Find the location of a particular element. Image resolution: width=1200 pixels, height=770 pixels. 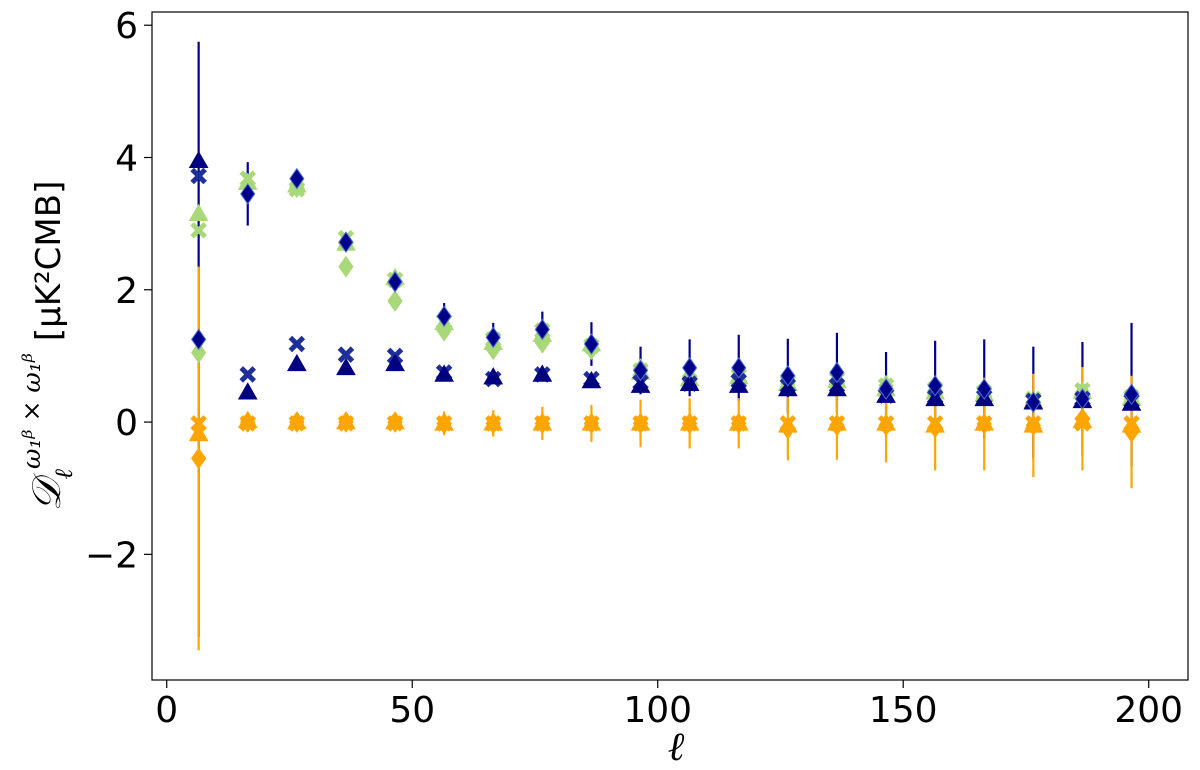

y-tick-label: 6 is located at coordinates (126, 26).